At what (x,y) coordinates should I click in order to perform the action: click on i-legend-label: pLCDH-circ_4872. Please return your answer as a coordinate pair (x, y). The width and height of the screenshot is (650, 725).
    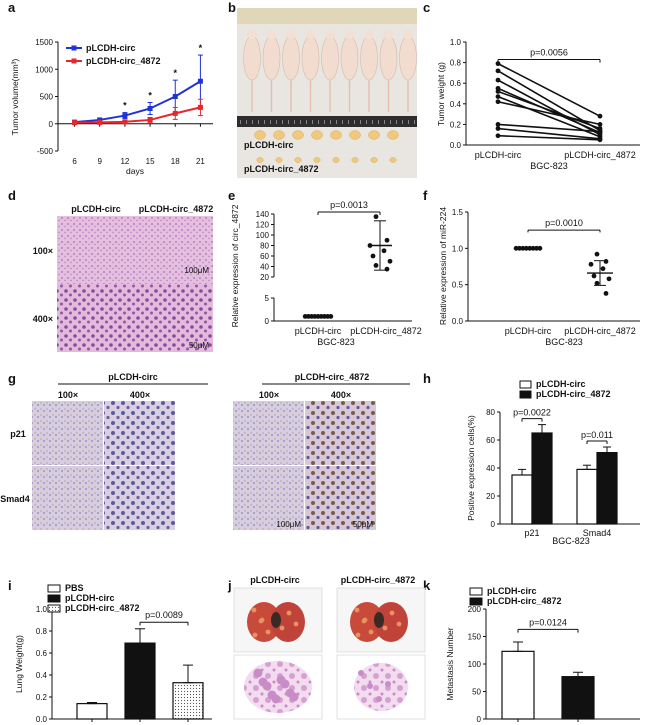
    Looking at the image, I should click on (102, 608).